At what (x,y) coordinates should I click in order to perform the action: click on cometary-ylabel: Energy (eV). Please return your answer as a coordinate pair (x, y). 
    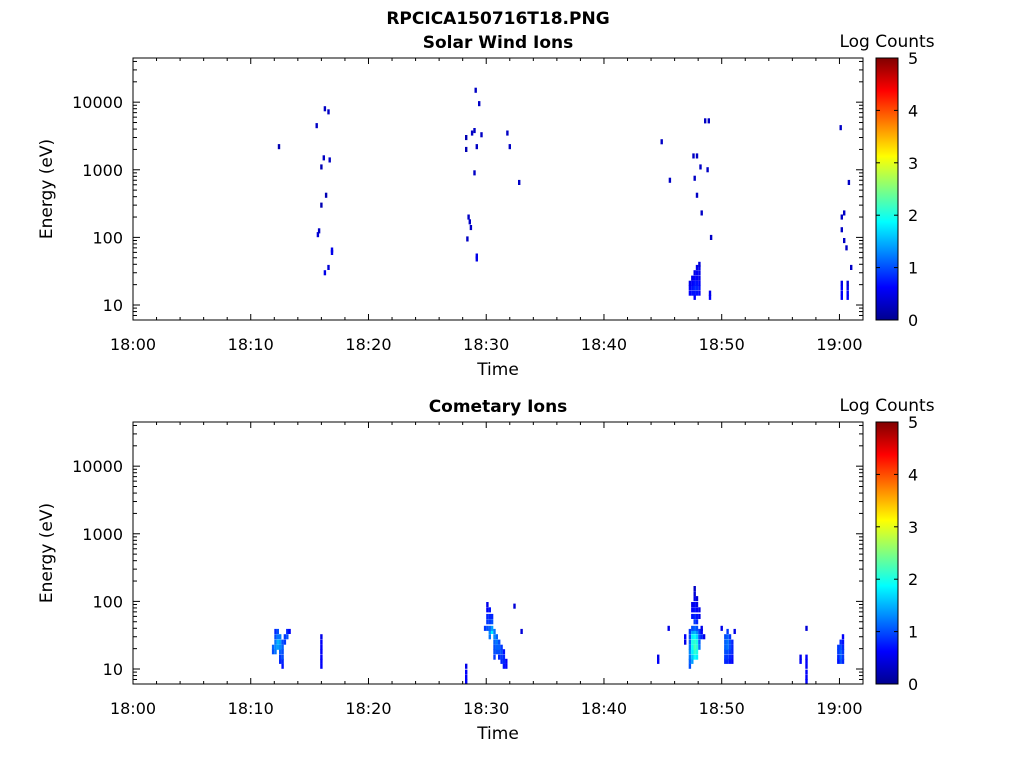
    Looking at the image, I should click on (47, 553).